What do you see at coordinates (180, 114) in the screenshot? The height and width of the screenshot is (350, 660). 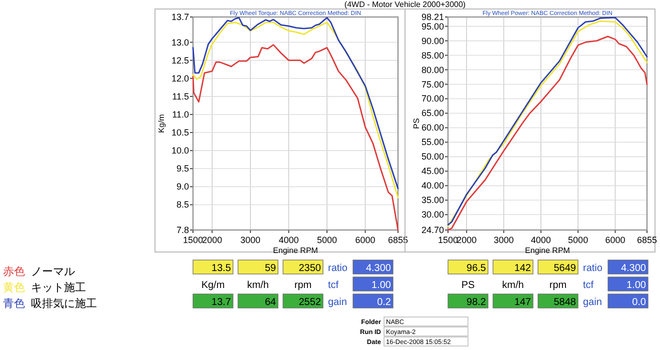 I see `y-tick-label: 11.0` at bounding box center [180, 114].